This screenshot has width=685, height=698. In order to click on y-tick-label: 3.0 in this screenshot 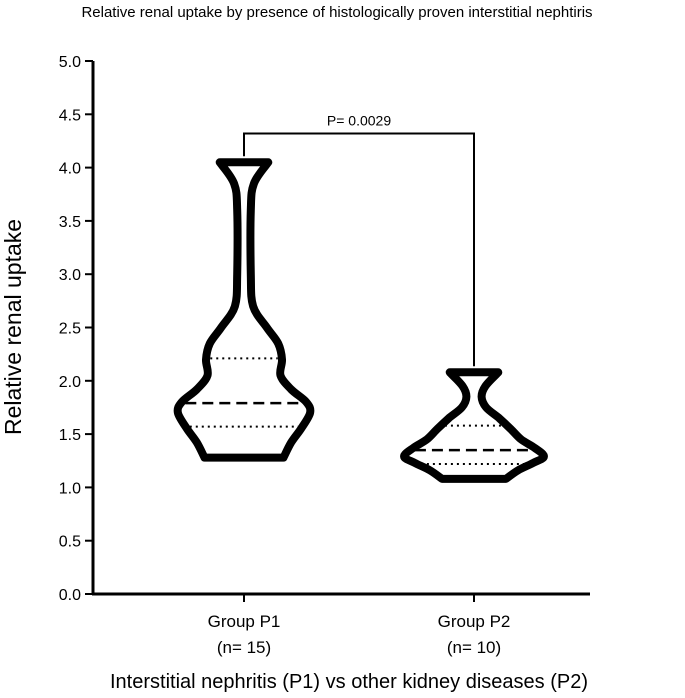, I will do `click(70, 275)`.